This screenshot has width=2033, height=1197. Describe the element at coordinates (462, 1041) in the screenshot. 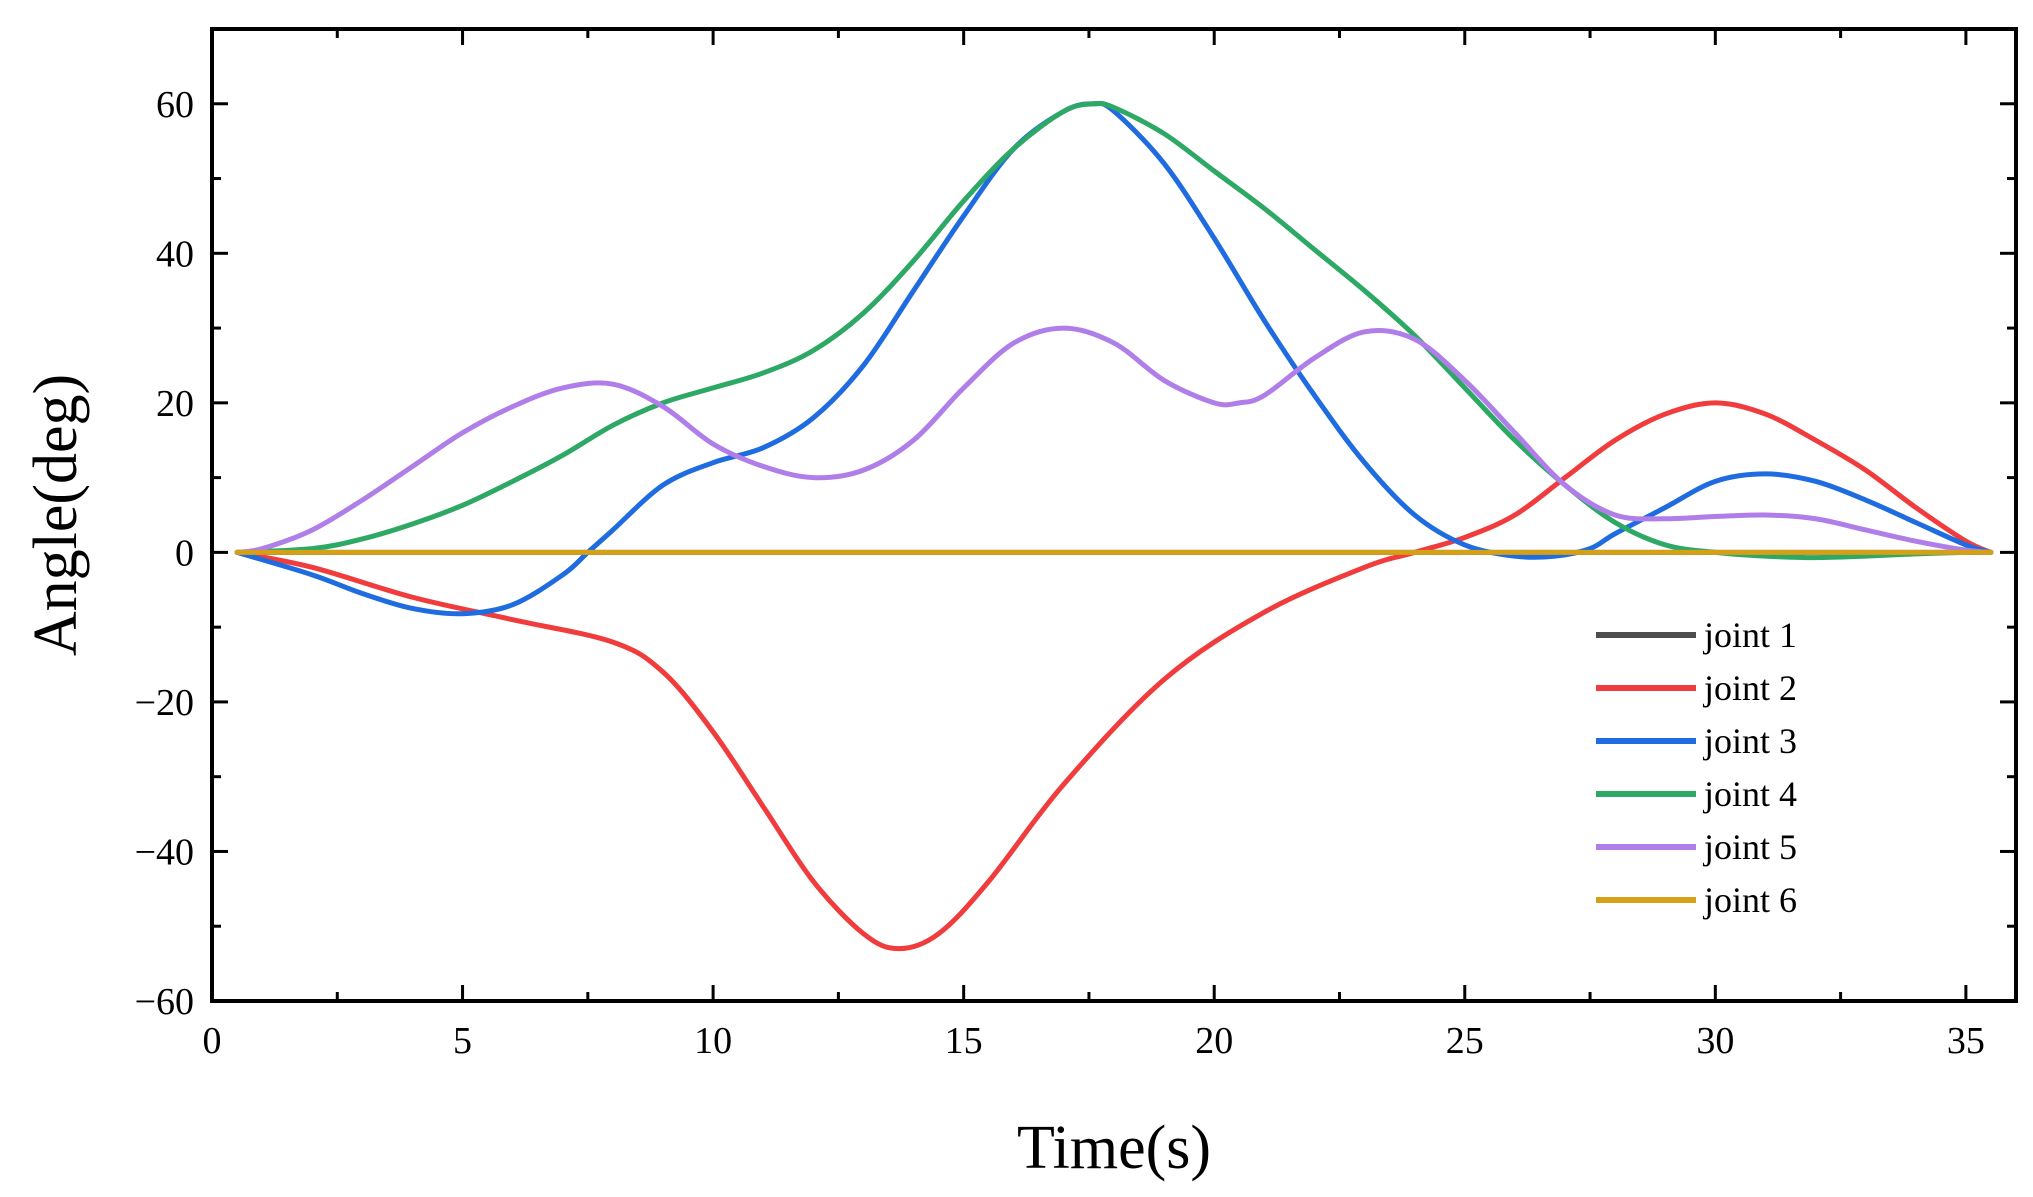

I see `x-tick-label: 5` at that location.